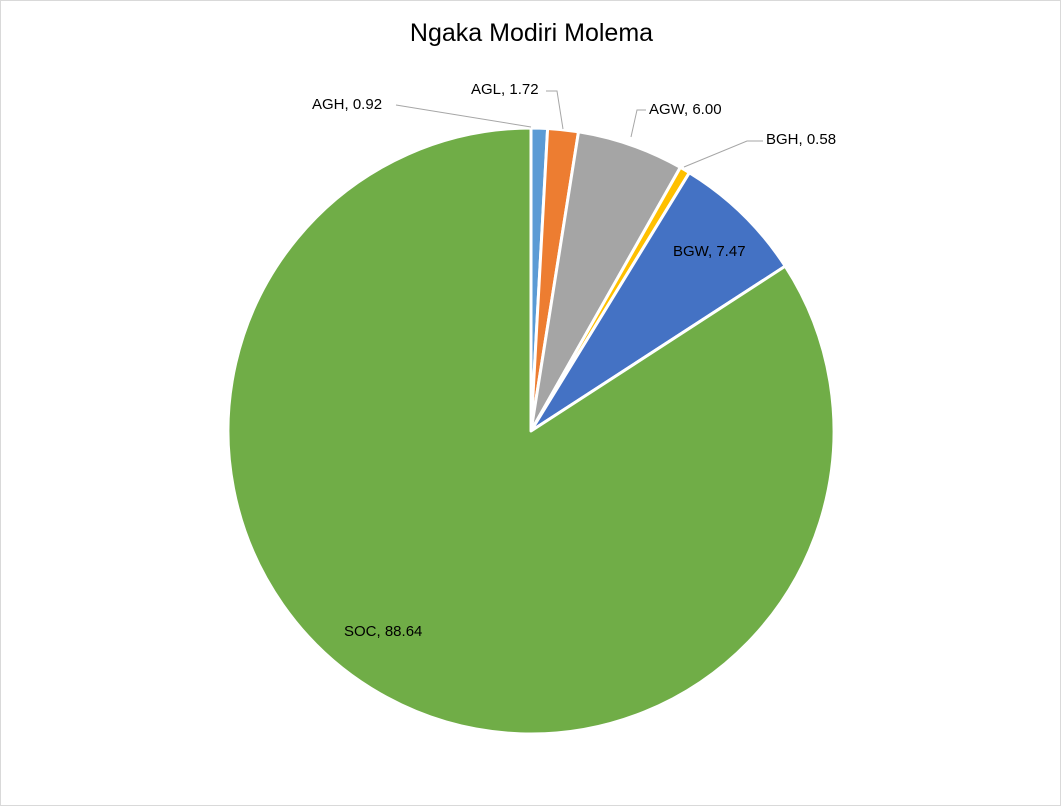  Describe the element at coordinates (685, 109) in the screenshot. I see `data-label-agw: AGW, 6.00` at that location.